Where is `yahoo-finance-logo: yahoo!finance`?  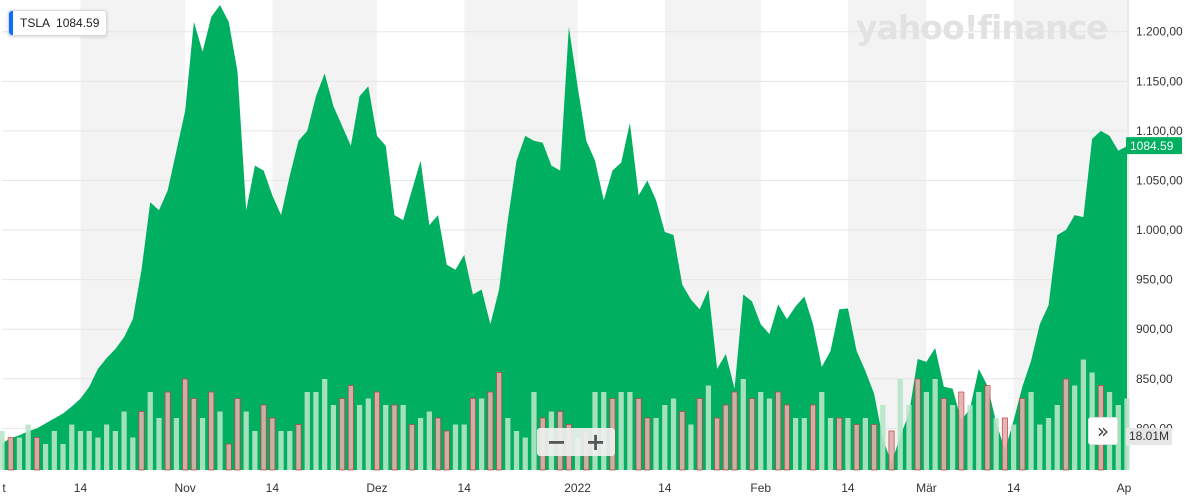 yahoo-finance-logo: yahoo!finance is located at coordinates (982, 27).